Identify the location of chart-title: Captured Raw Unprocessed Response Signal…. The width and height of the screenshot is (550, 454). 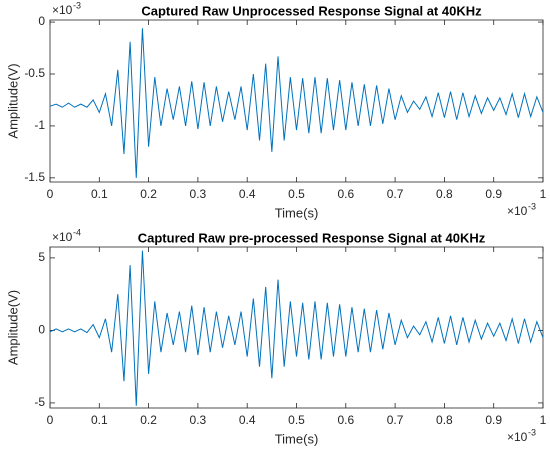
(311, 10).